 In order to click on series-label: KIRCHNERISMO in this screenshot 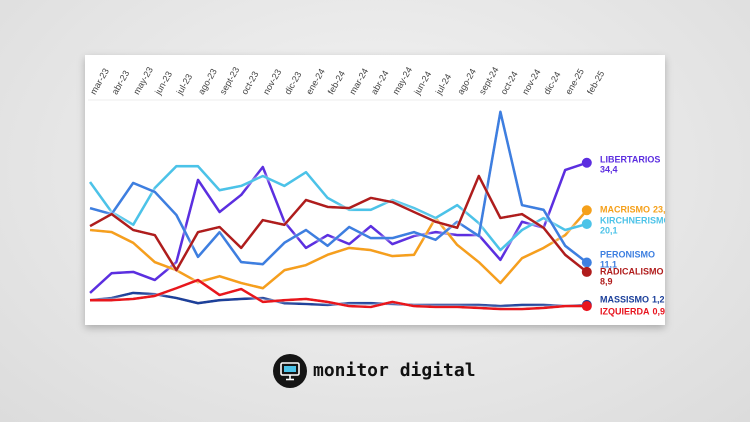, I will do `click(635, 220)`.